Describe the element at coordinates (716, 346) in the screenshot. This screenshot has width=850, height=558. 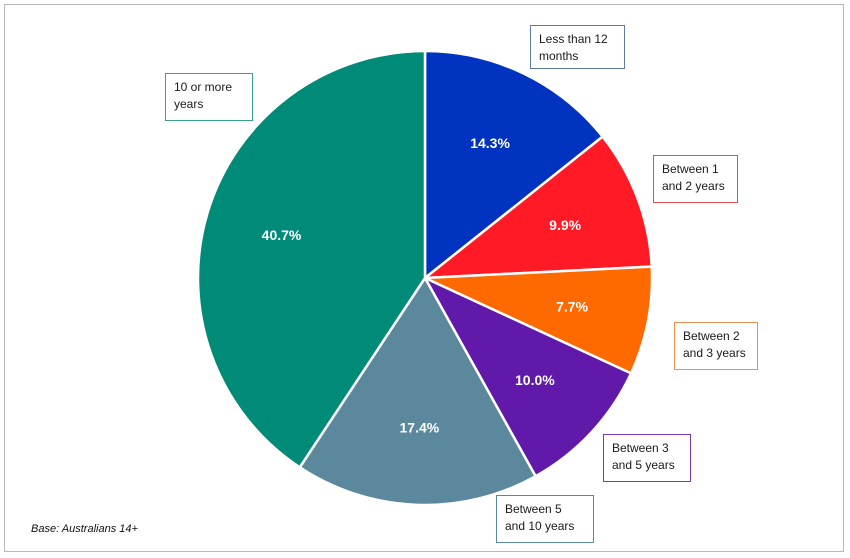
I see `callout-between-2-and-3-years: Between 2 and 3 years` at that location.